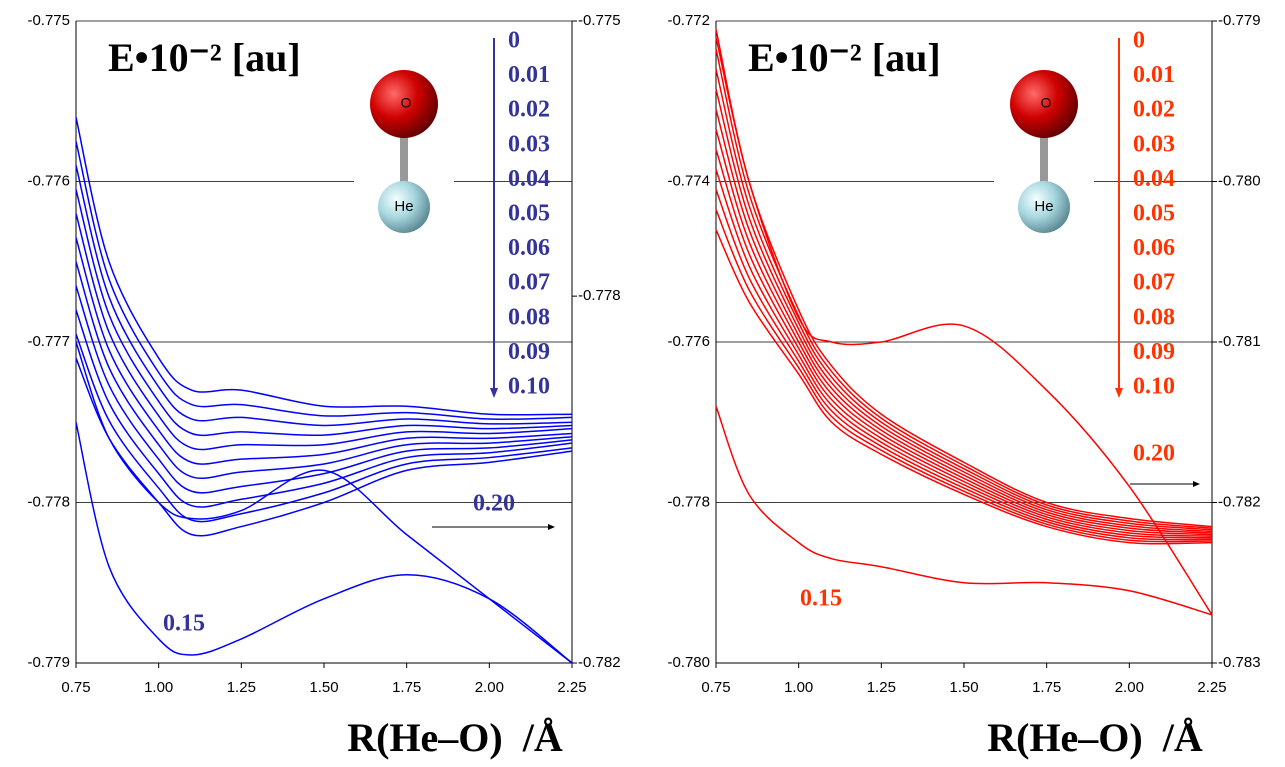 Image resolution: width=1285 pixels, height=767 pixels. Describe the element at coordinates (1239, 341) in the screenshot. I see `y2-tick-label: -0.781` at that location.